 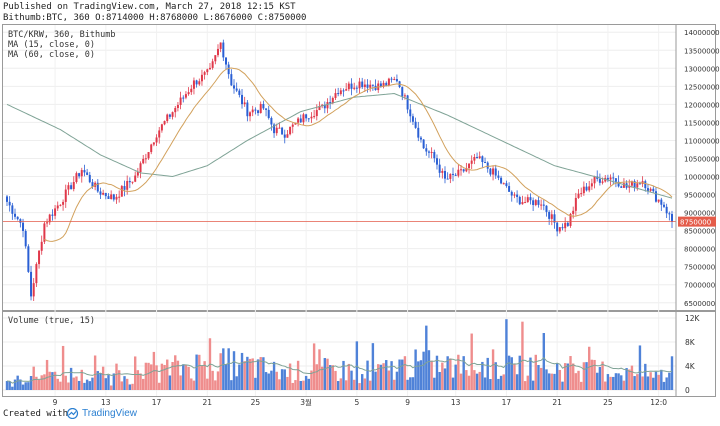 I want to click on time-tick-label: 12:0, so click(x=658, y=402).